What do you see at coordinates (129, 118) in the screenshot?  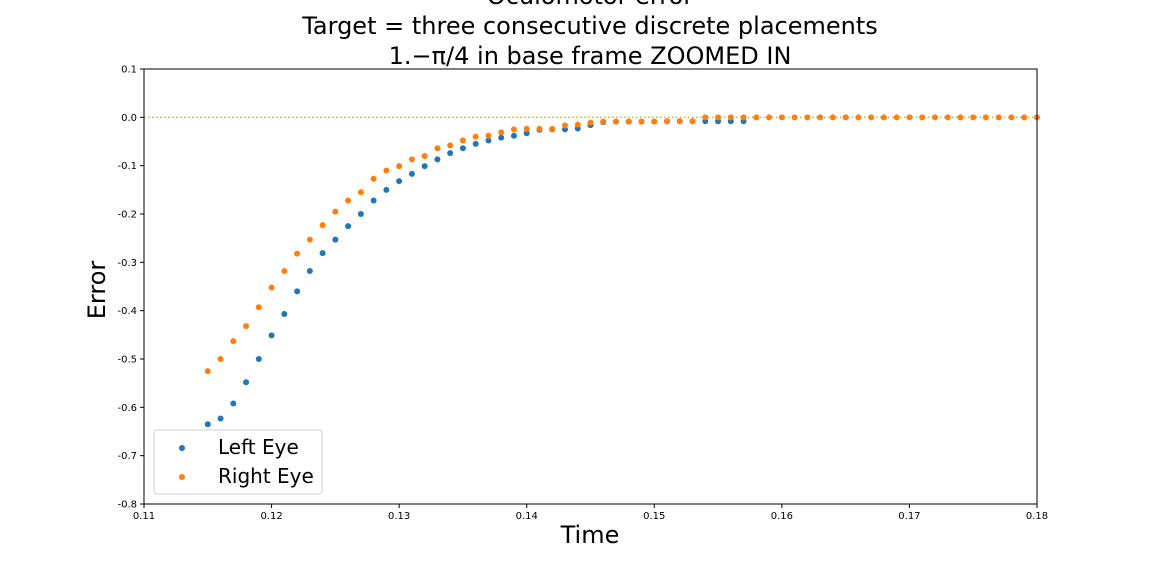 I see `y-tick-label: 0.0` at bounding box center [129, 118].